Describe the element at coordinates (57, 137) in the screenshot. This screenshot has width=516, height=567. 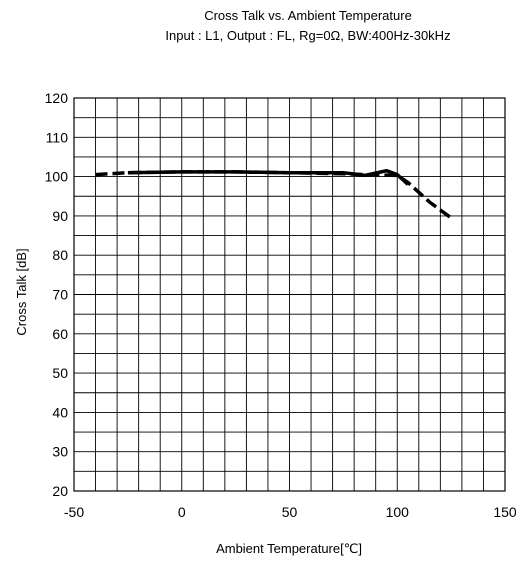
I see `y-tick-label: 110` at that location.